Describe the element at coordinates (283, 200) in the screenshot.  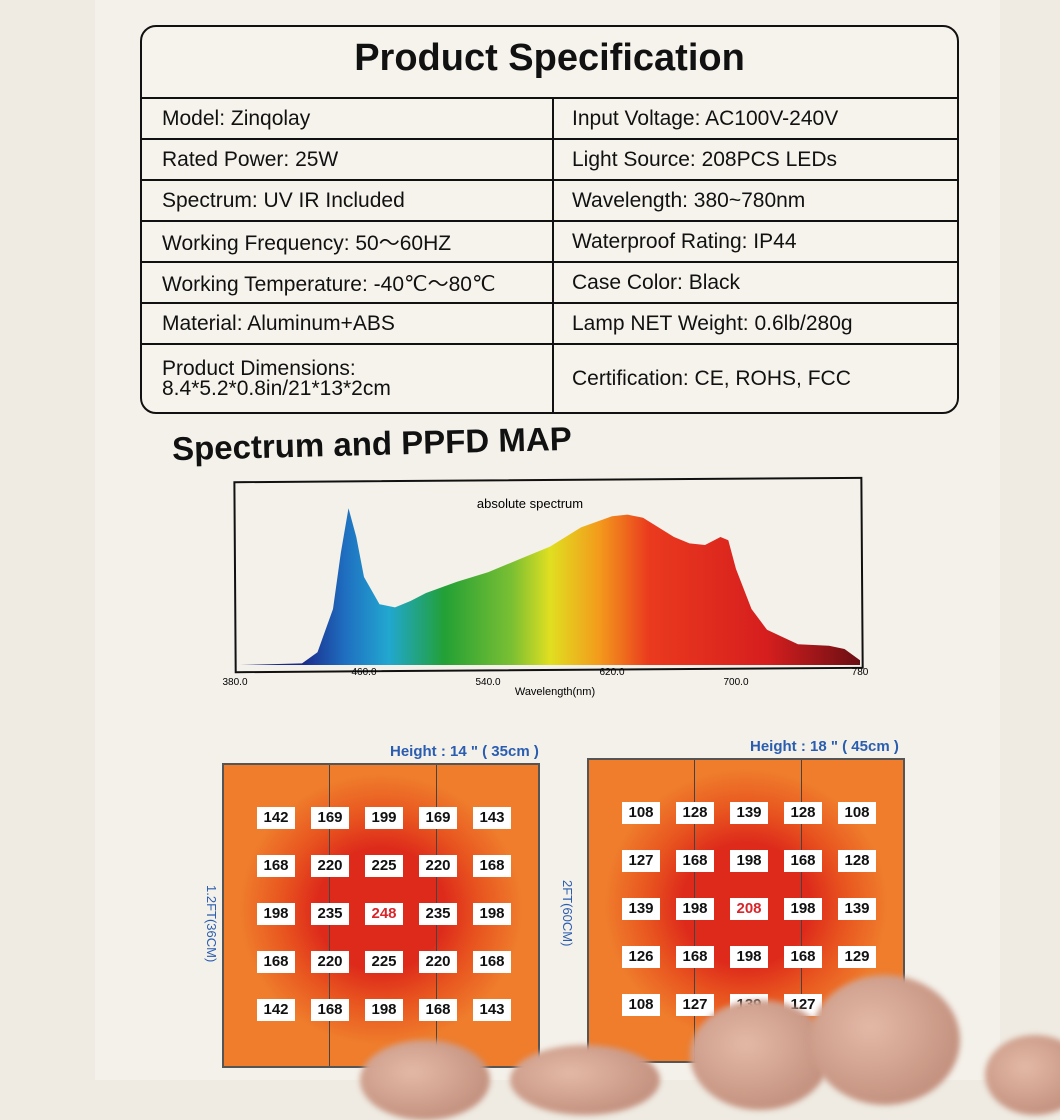
I see `spec-cell: Spectrum: UV IR Included` at that location.